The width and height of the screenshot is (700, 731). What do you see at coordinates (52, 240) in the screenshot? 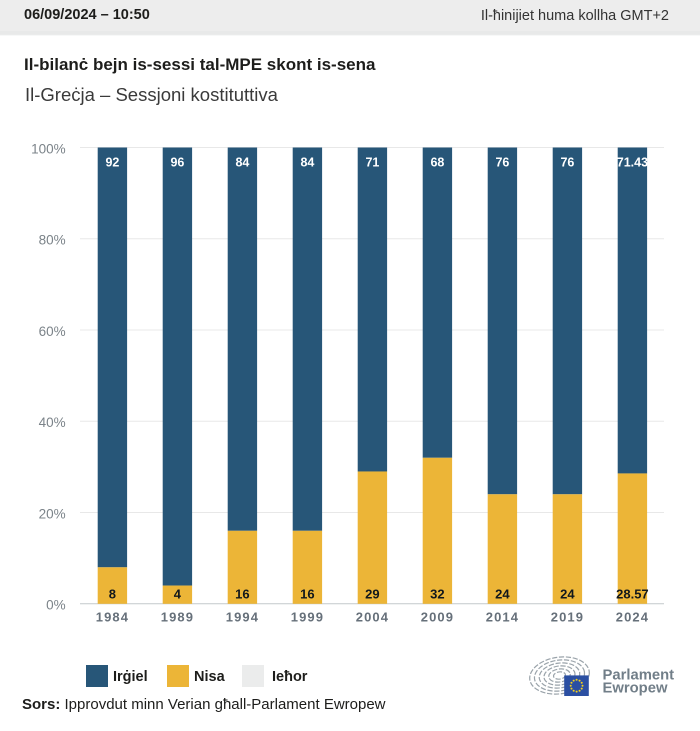
I see `svg-text: 80%` at bounding box center [52, 240].